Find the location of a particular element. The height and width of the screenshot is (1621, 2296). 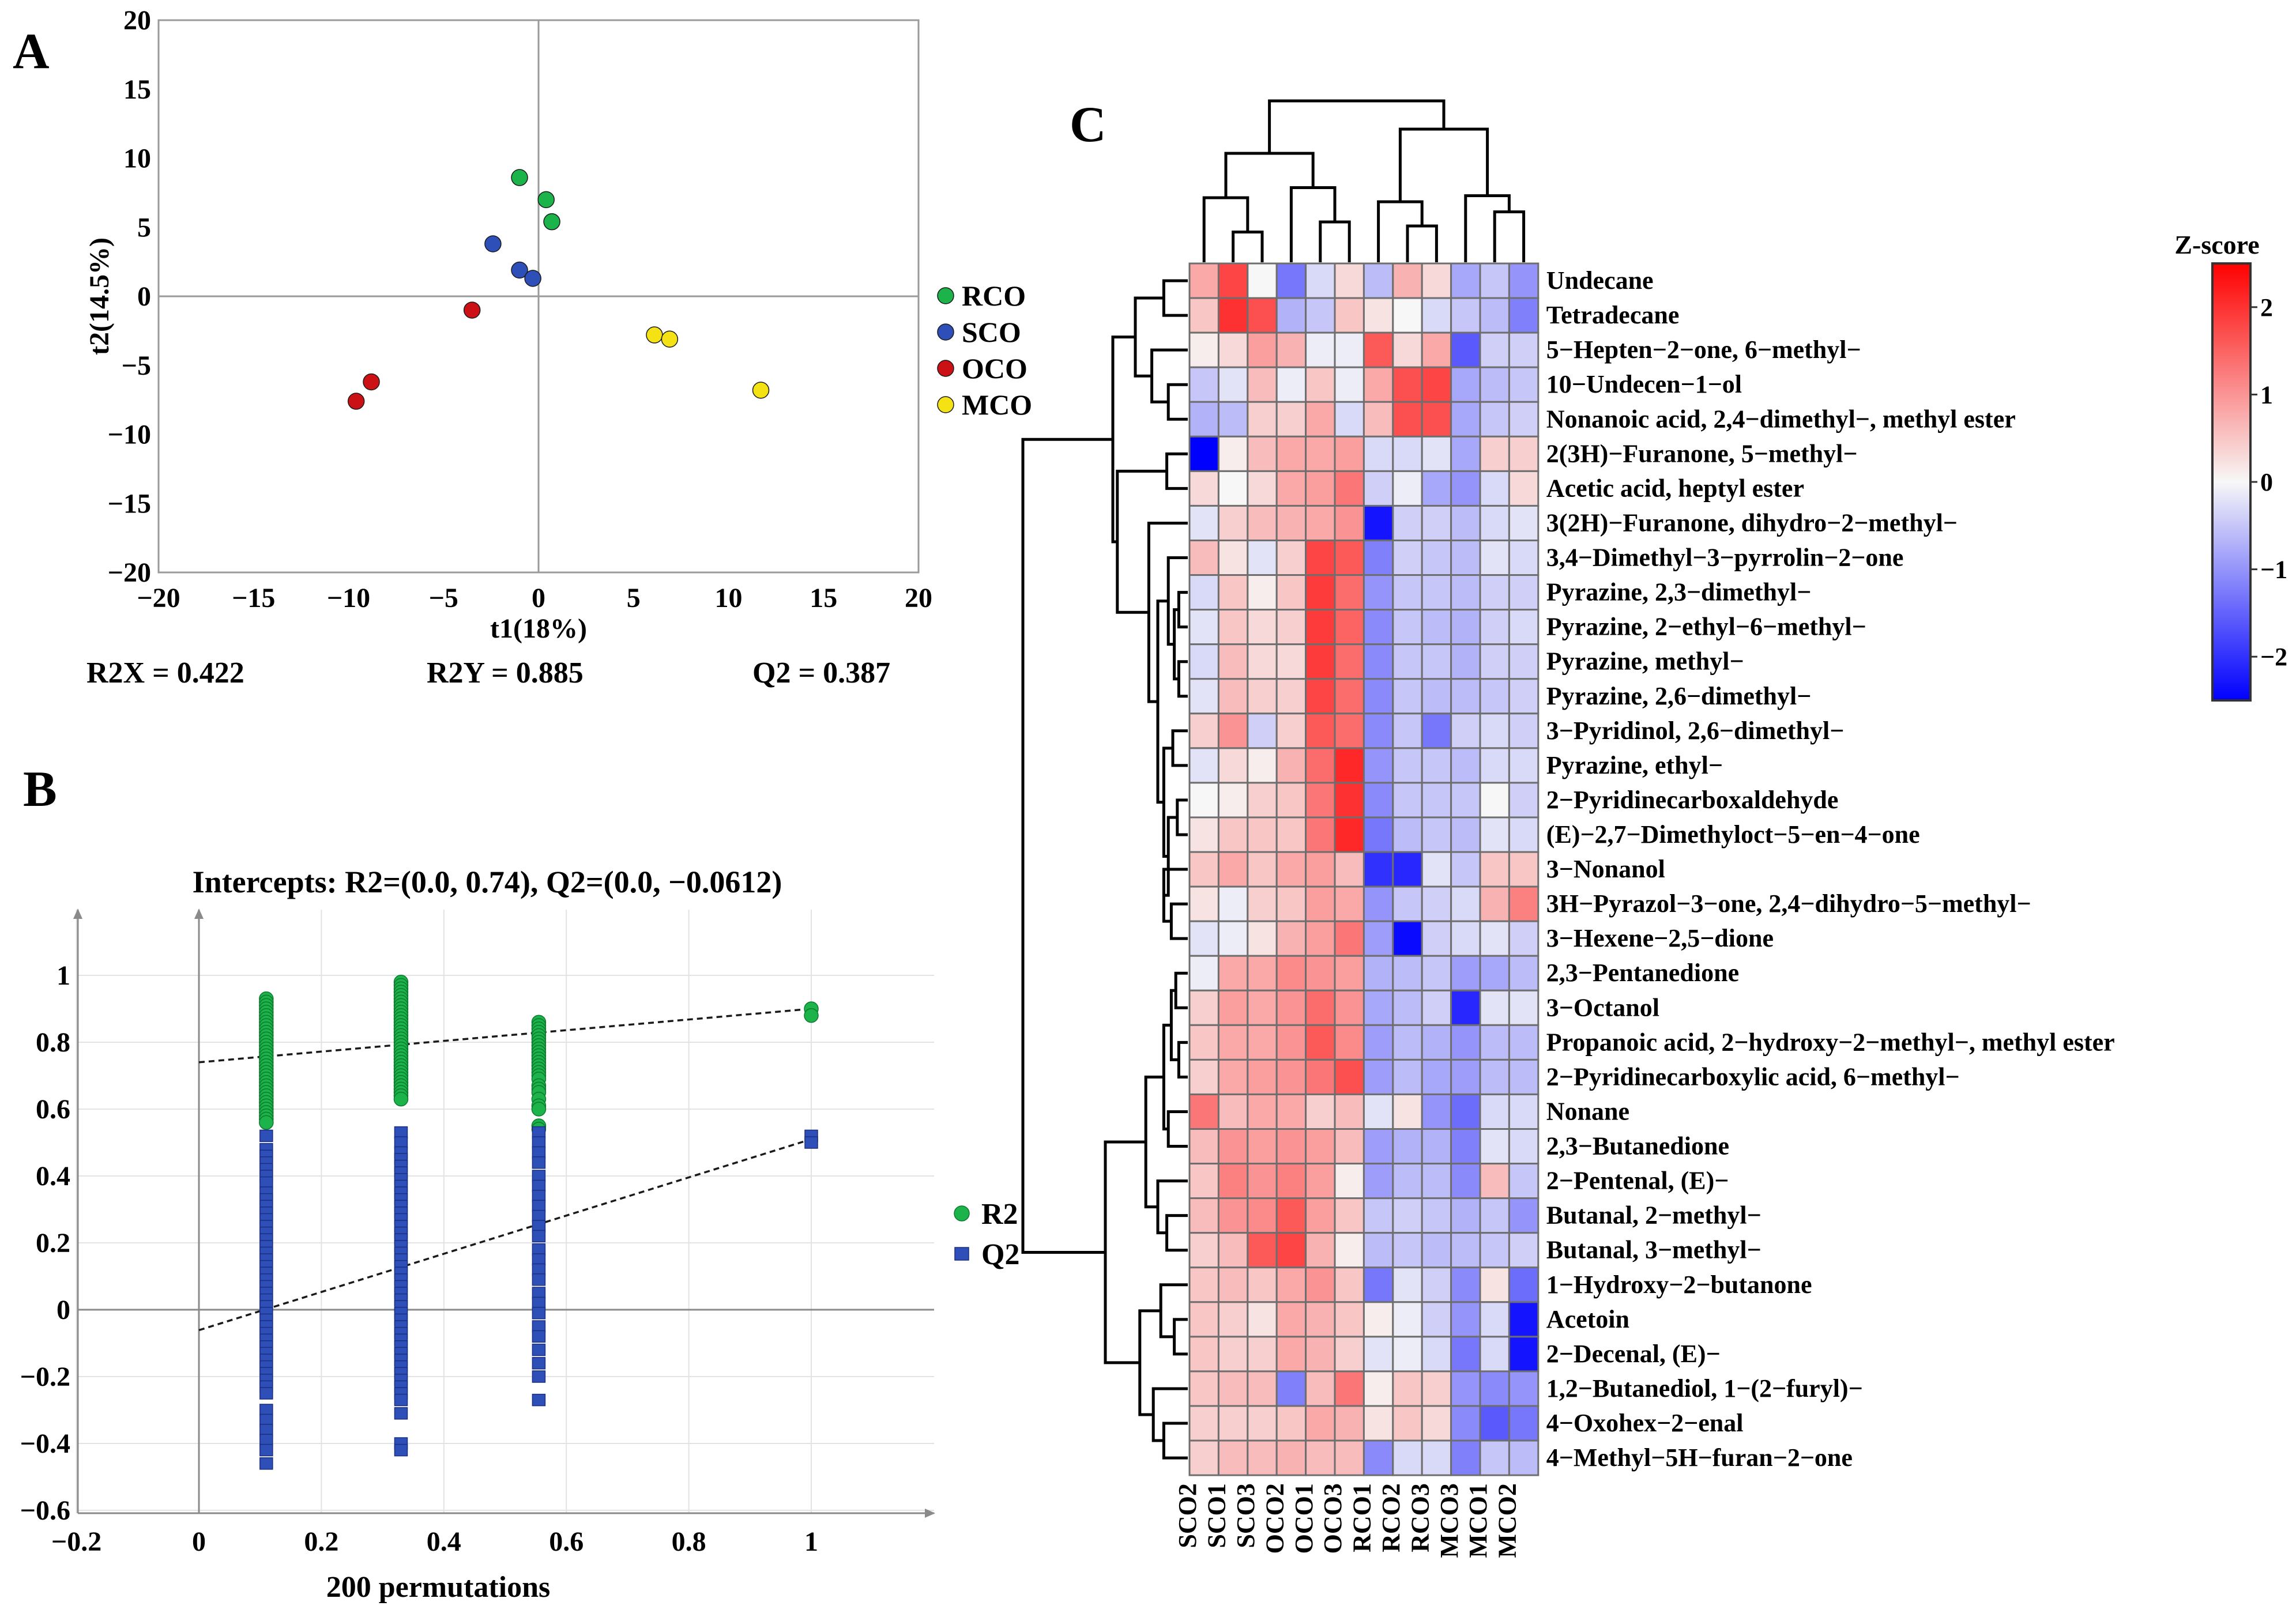

color-scale-bar is located at coordinates (2231, 482).